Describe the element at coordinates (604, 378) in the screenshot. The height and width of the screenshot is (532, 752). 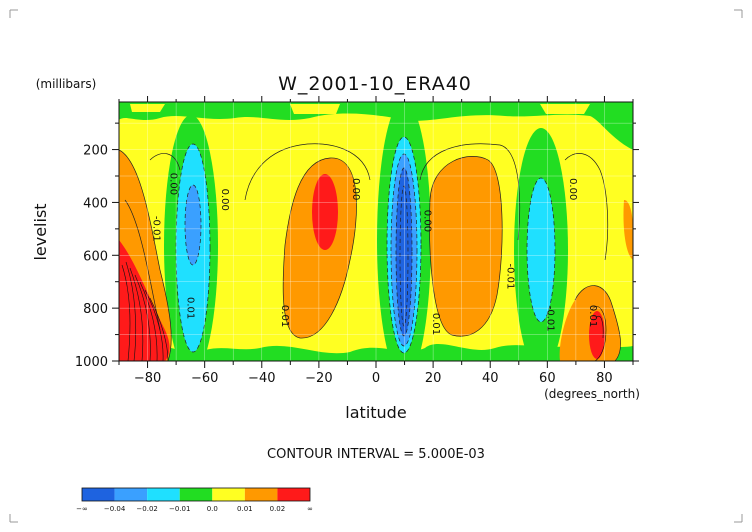
I see `x-tick-label: 80` at that location.